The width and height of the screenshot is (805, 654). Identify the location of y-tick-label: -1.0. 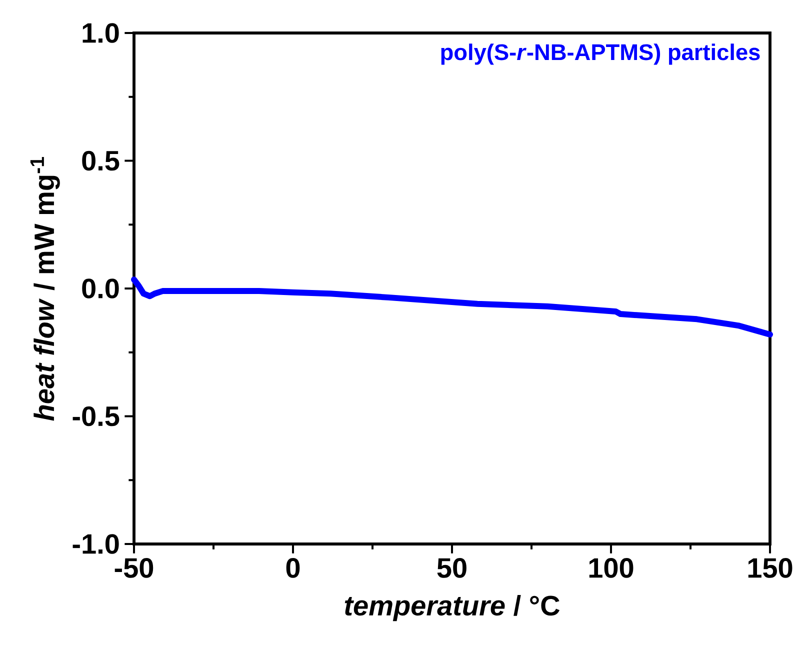
(95, 544).